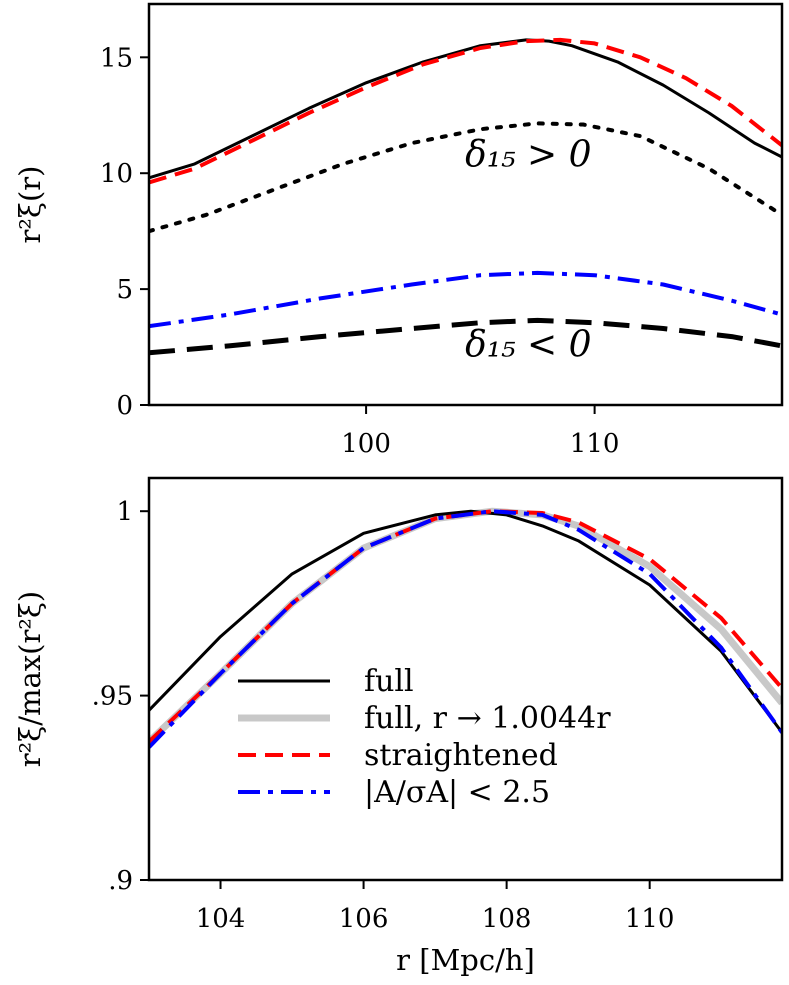 Image resolution: width=789 pixels, height=985 pixels. Describe the element at coordinates (528, 154) in the screenshot. I see `annotation-0: δ₁₅ > 0` at that location.